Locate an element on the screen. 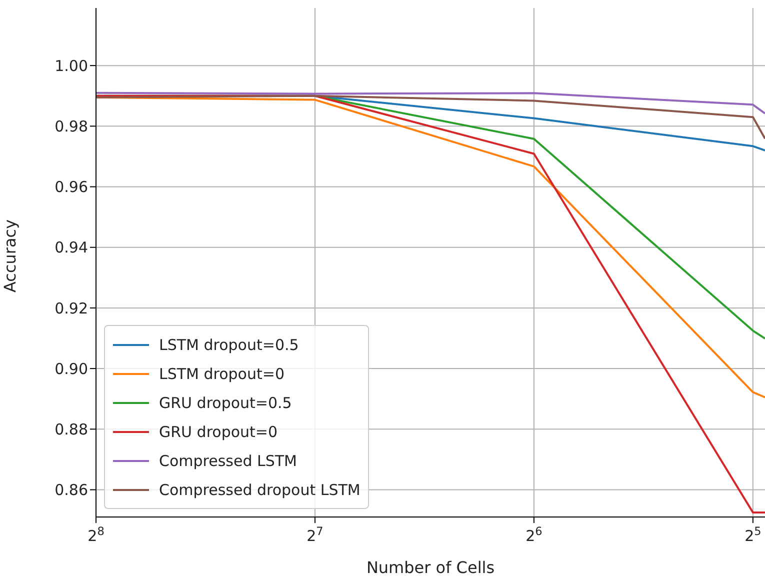 This screenshot has height=579, width=765. legend-label: GRU dropout=0.5 is located at coordinates (225, 403).